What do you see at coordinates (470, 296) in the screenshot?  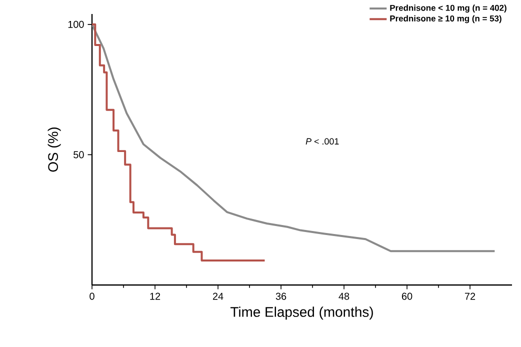 I see `x-tick-label: 72` at bounding box center [470, 296].